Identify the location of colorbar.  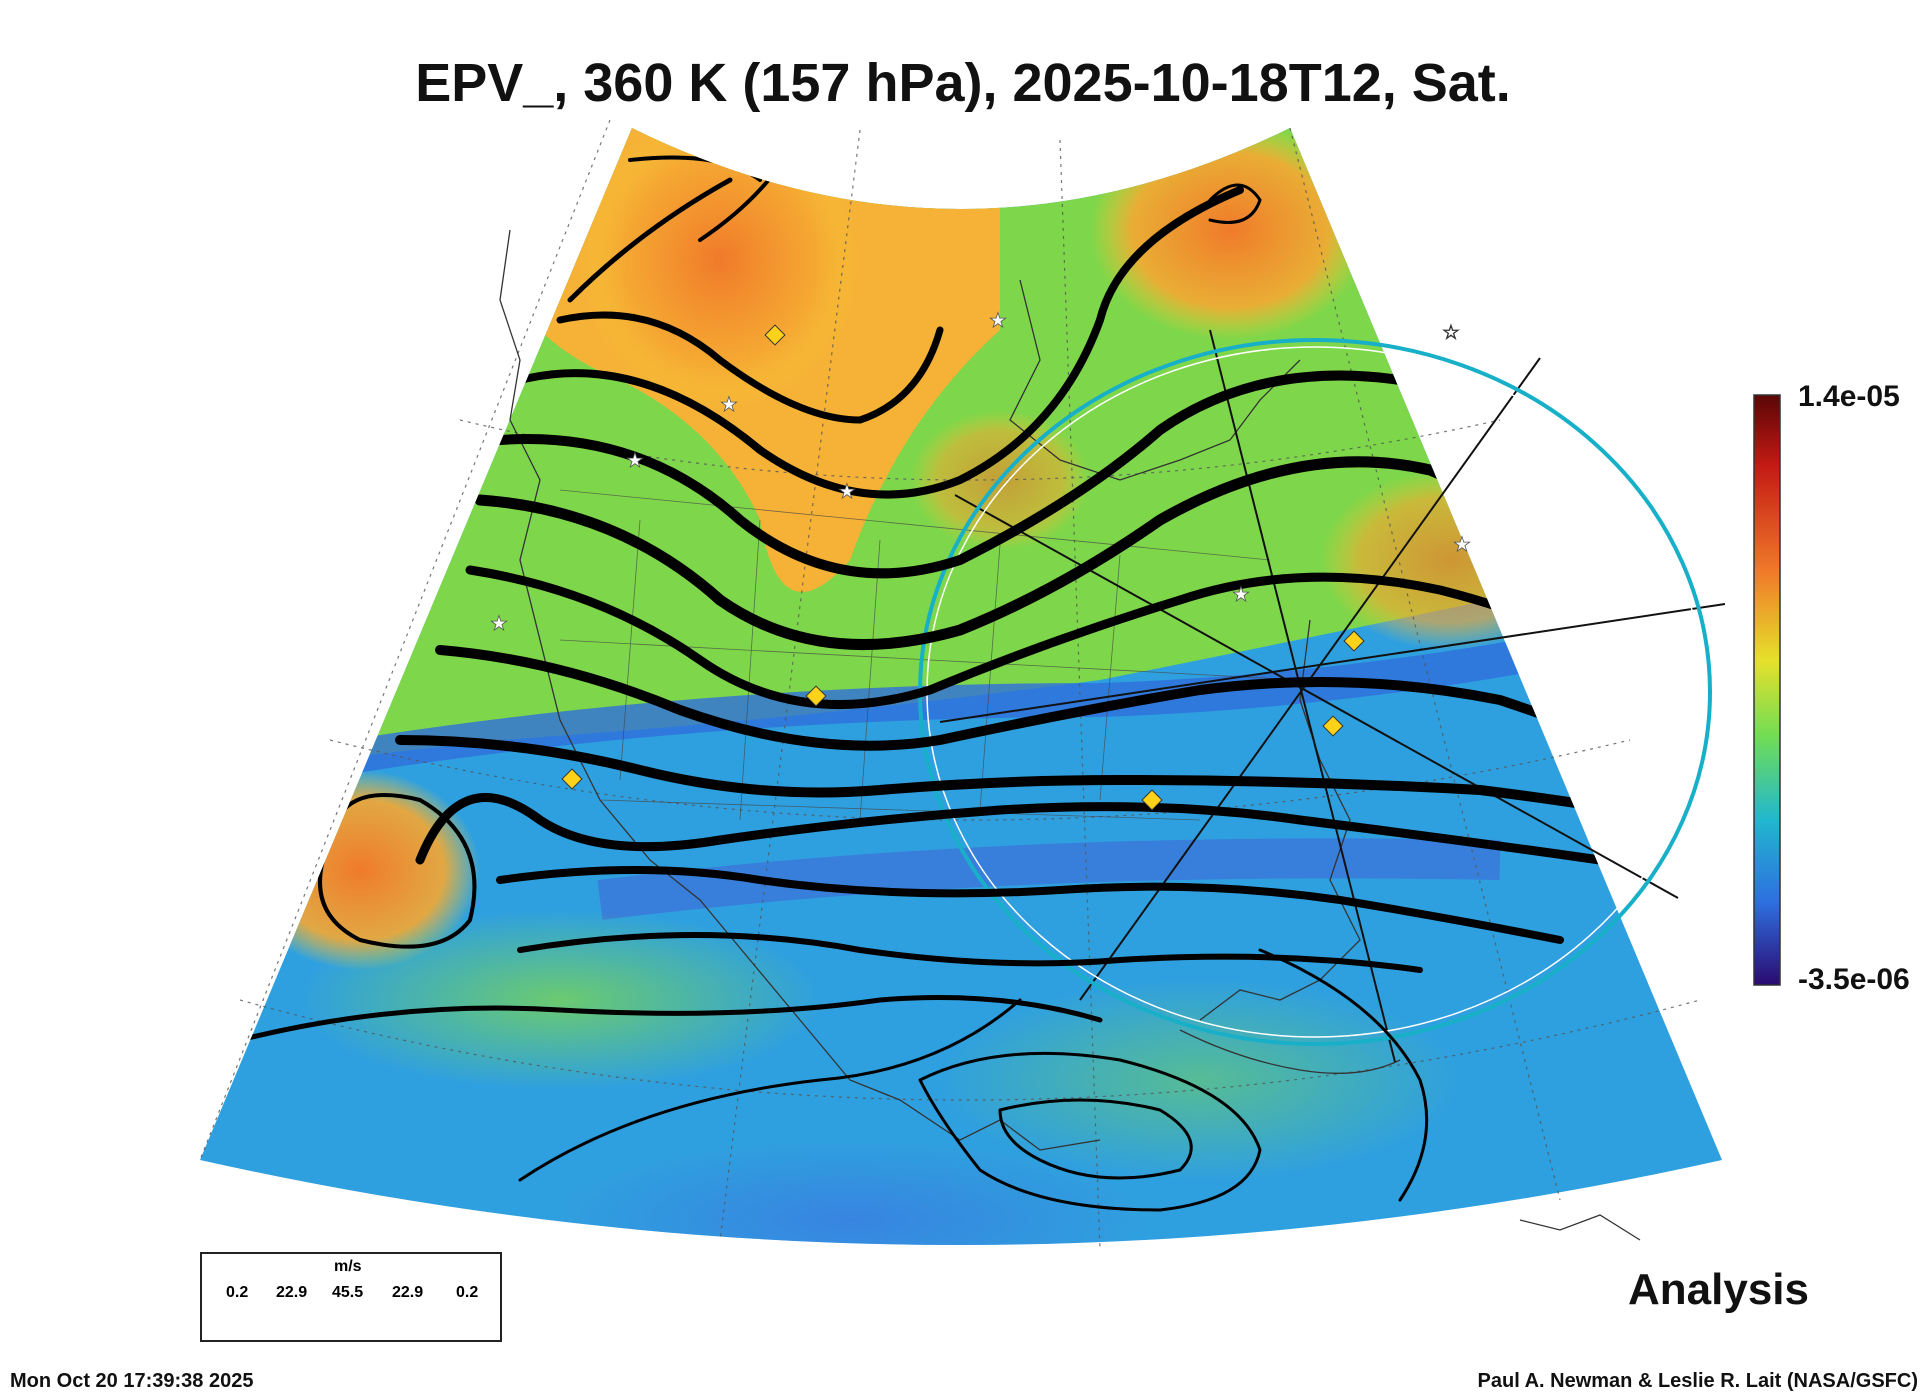
(1767, 690).